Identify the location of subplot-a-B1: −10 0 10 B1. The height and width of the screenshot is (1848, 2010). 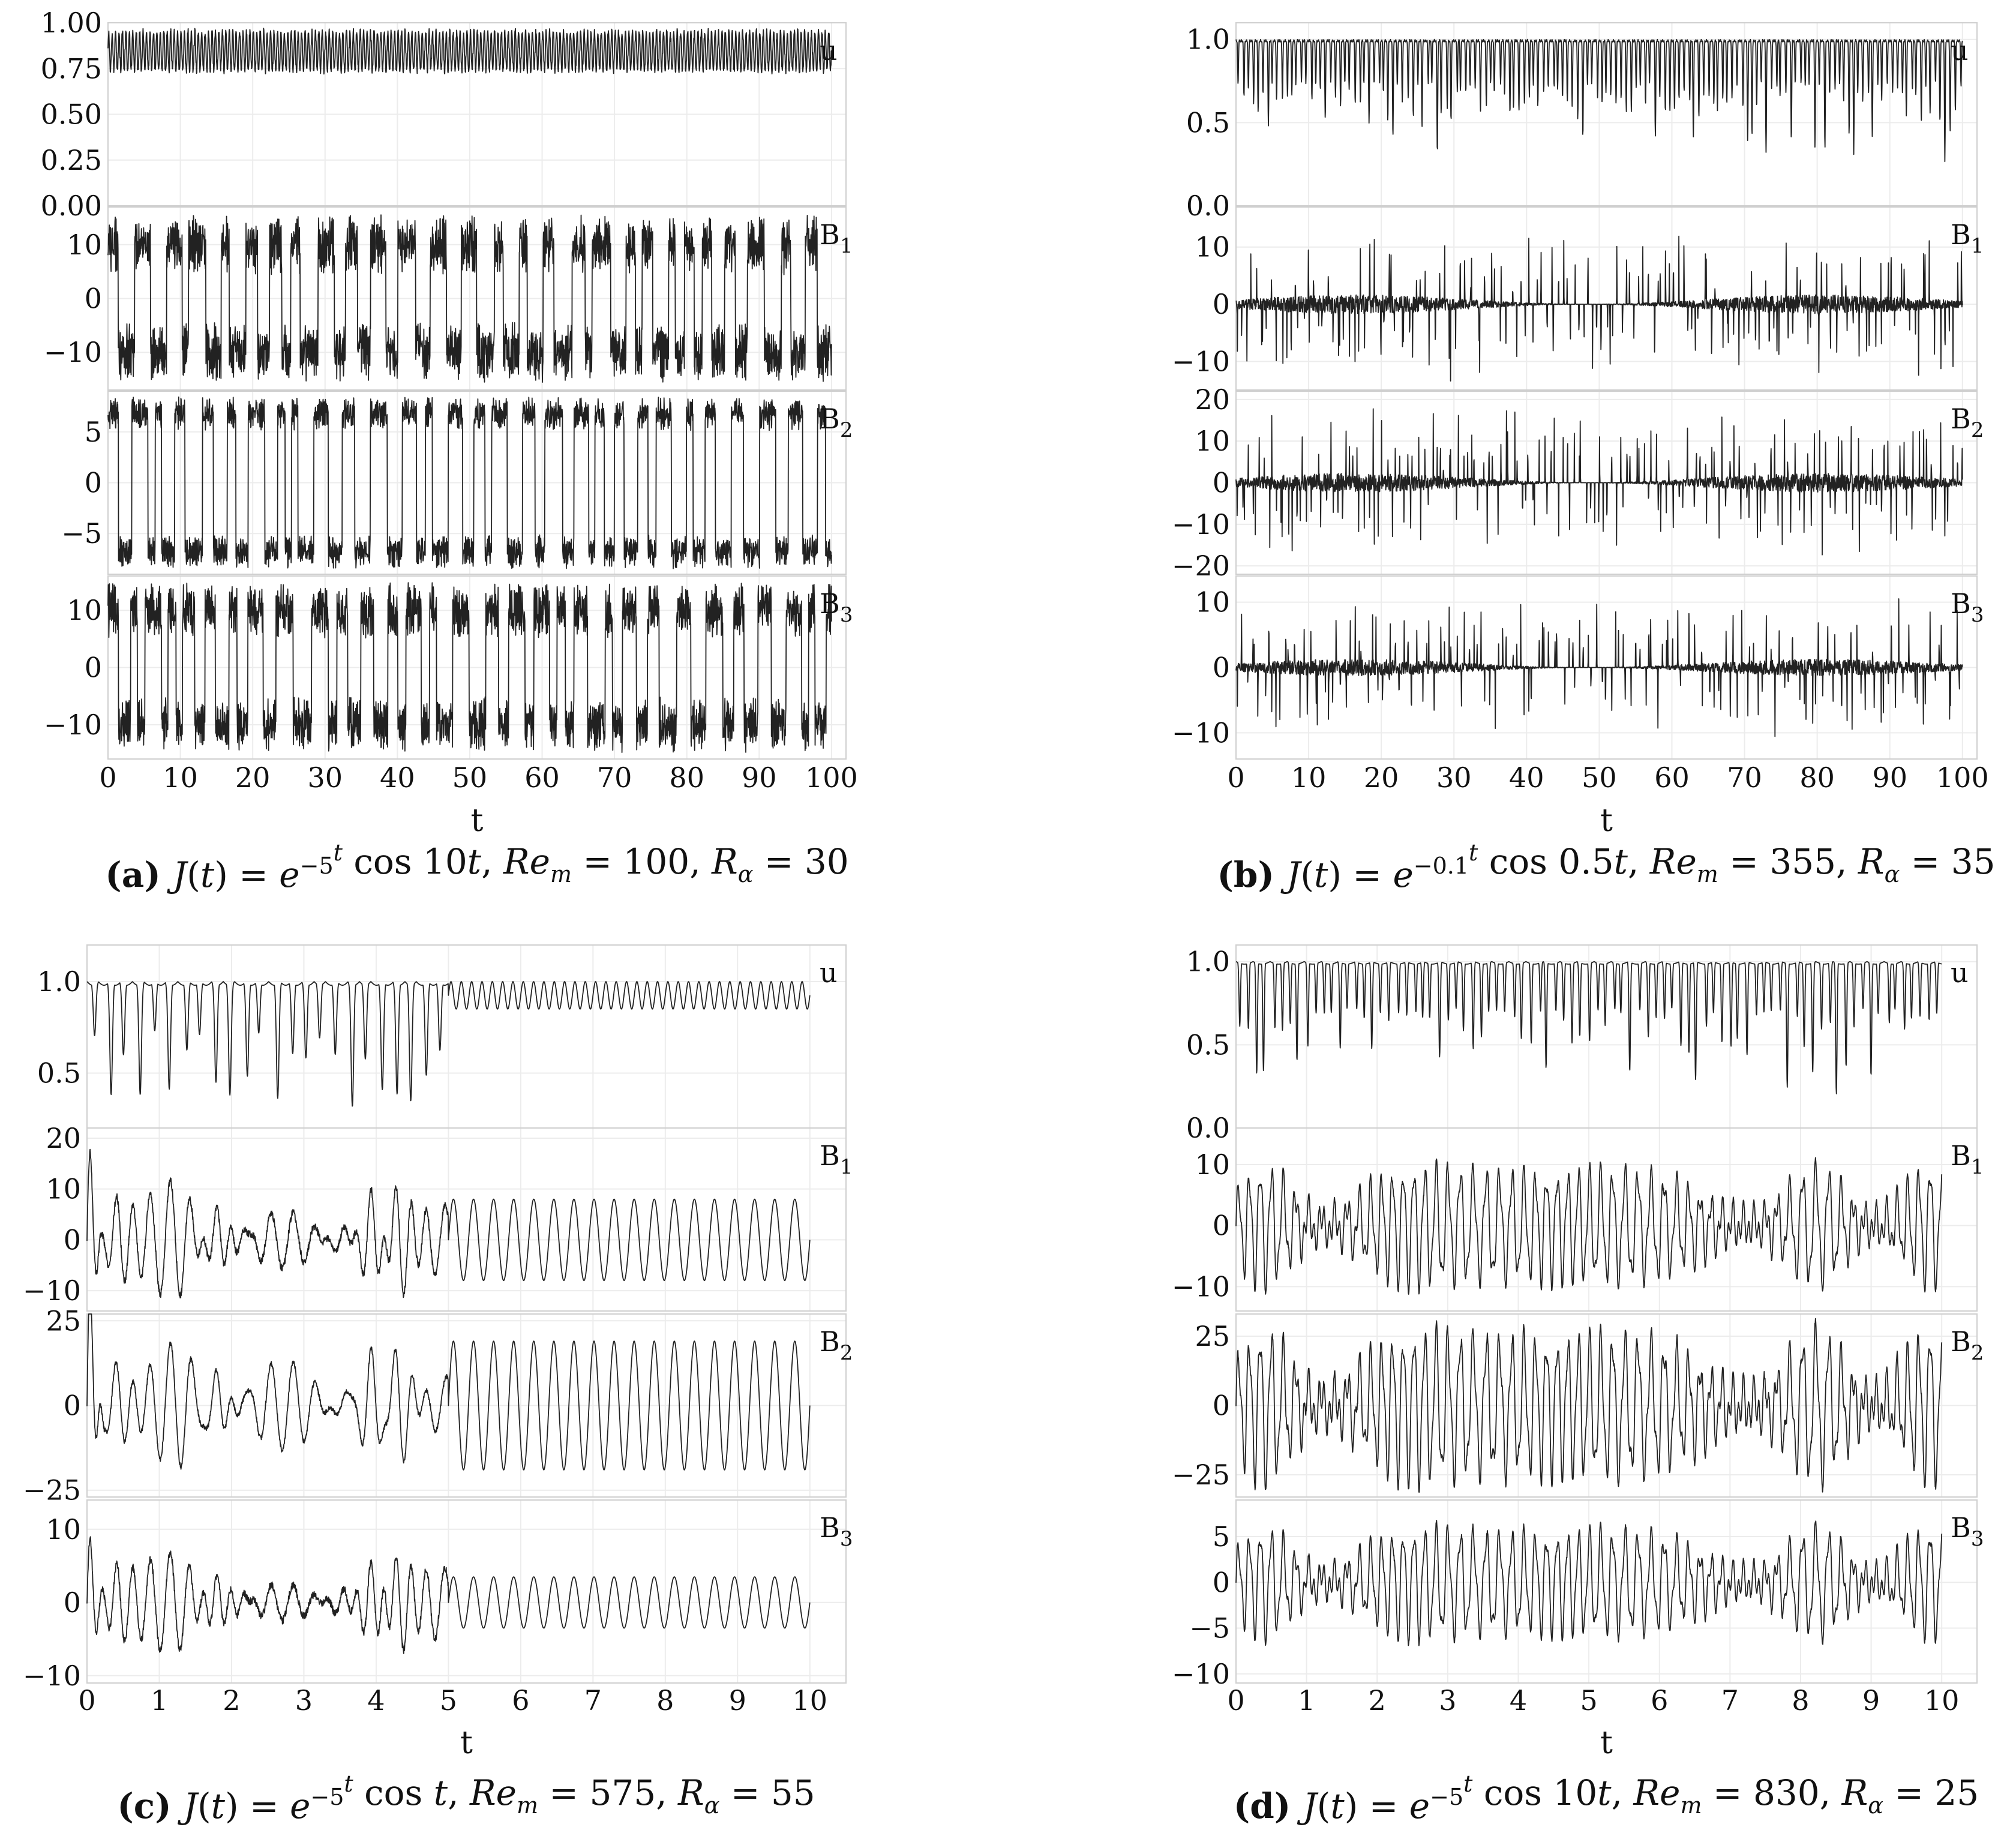
(448, 298).